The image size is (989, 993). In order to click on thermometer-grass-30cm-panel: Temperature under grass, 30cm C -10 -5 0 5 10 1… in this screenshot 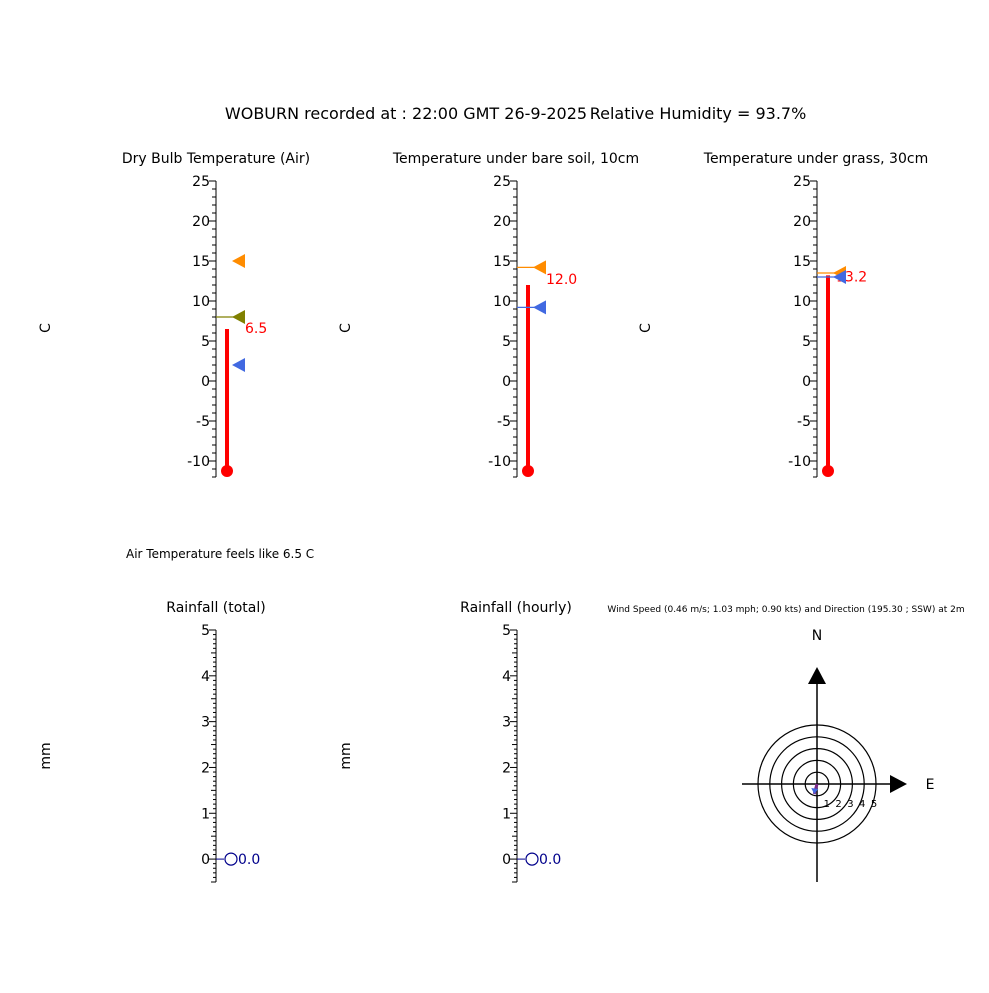, I will do `click(783, 314)`.